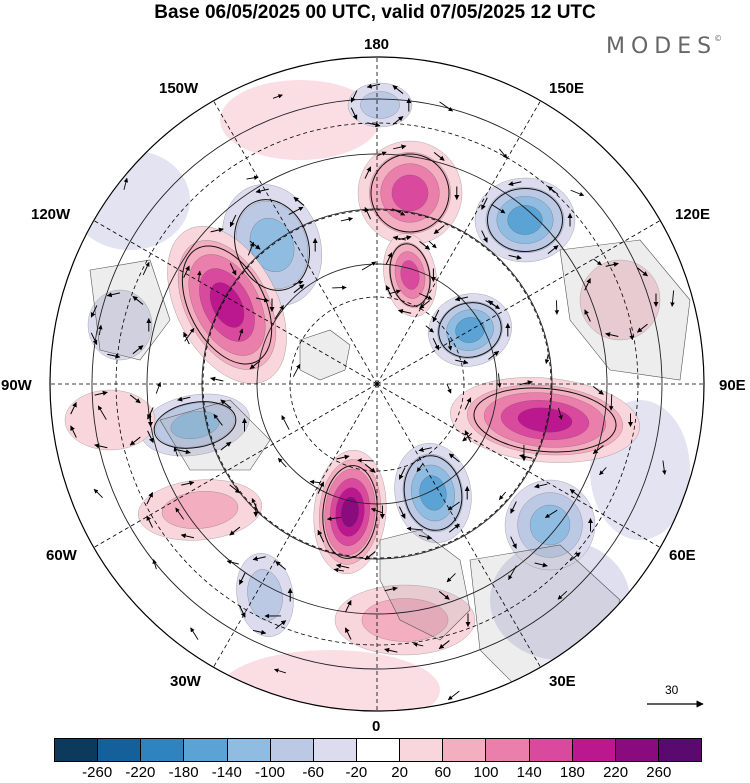 The image size is (750, 783). Describe the element at coordinates (51, 214) in the screenshot. I see `lon-label-120w: 120W` at that location.